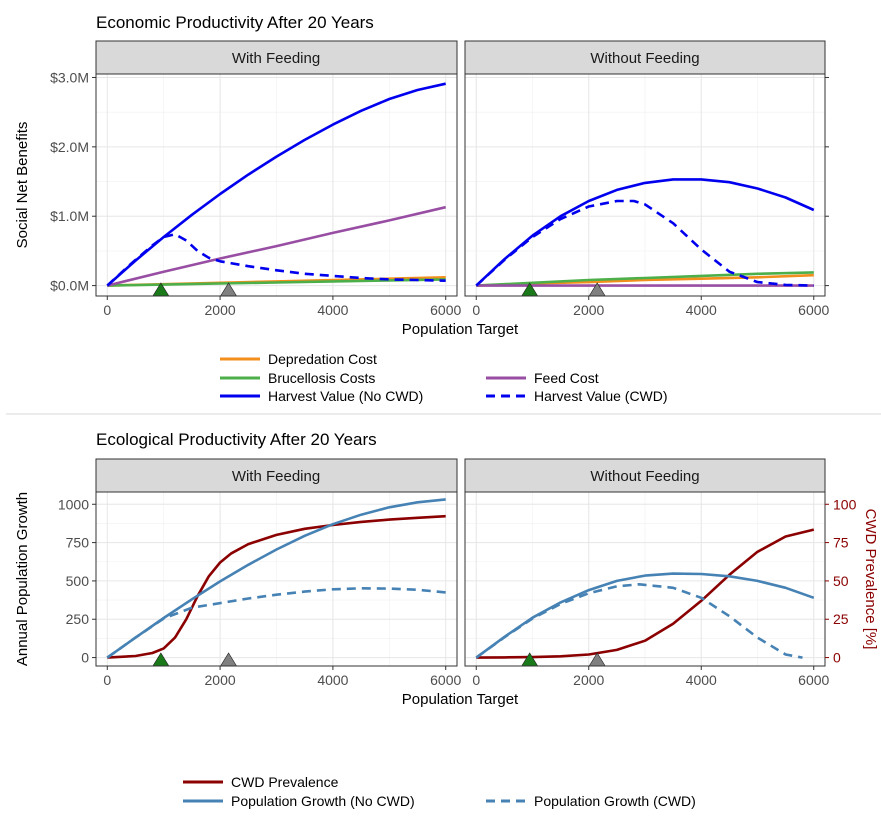 Image resolution: width=881 pixels, height=832 pixels. Describe the element at coordinates (841, 619) in the screenshot. I see `y2-tick-label: 25` at that location.